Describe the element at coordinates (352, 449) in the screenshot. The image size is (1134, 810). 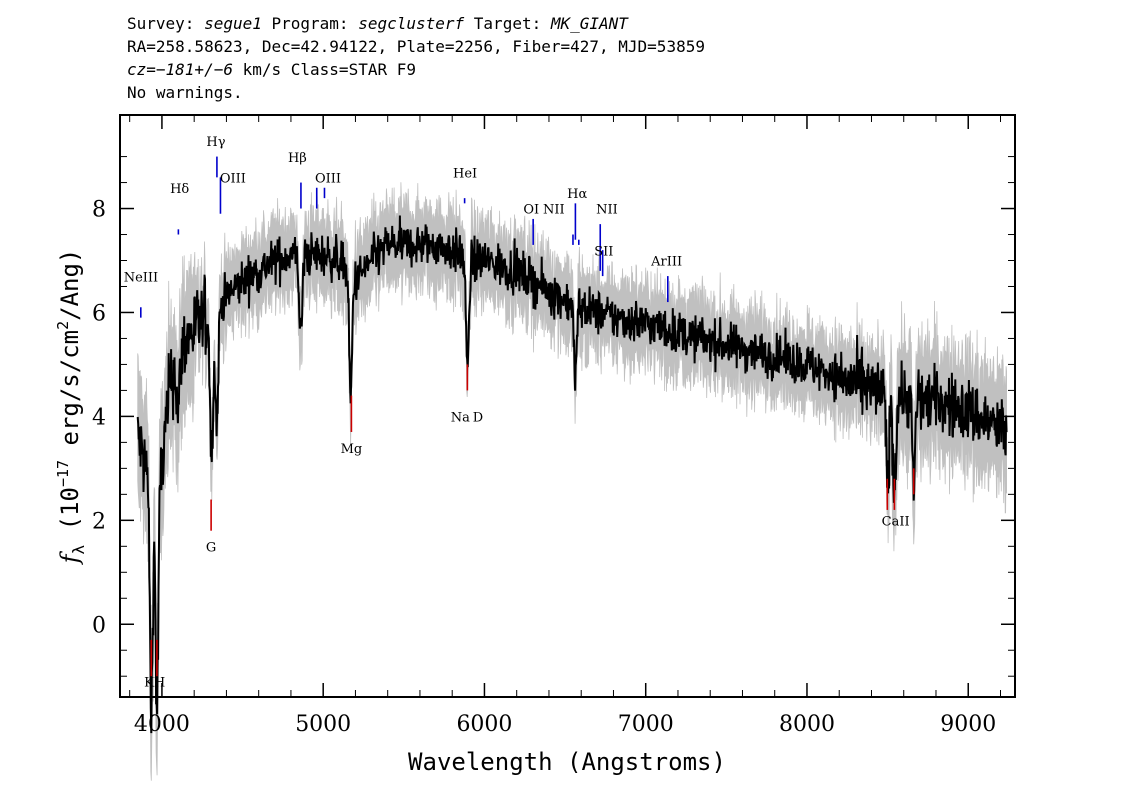
I see `absorption-line-label: Mg` at that location.